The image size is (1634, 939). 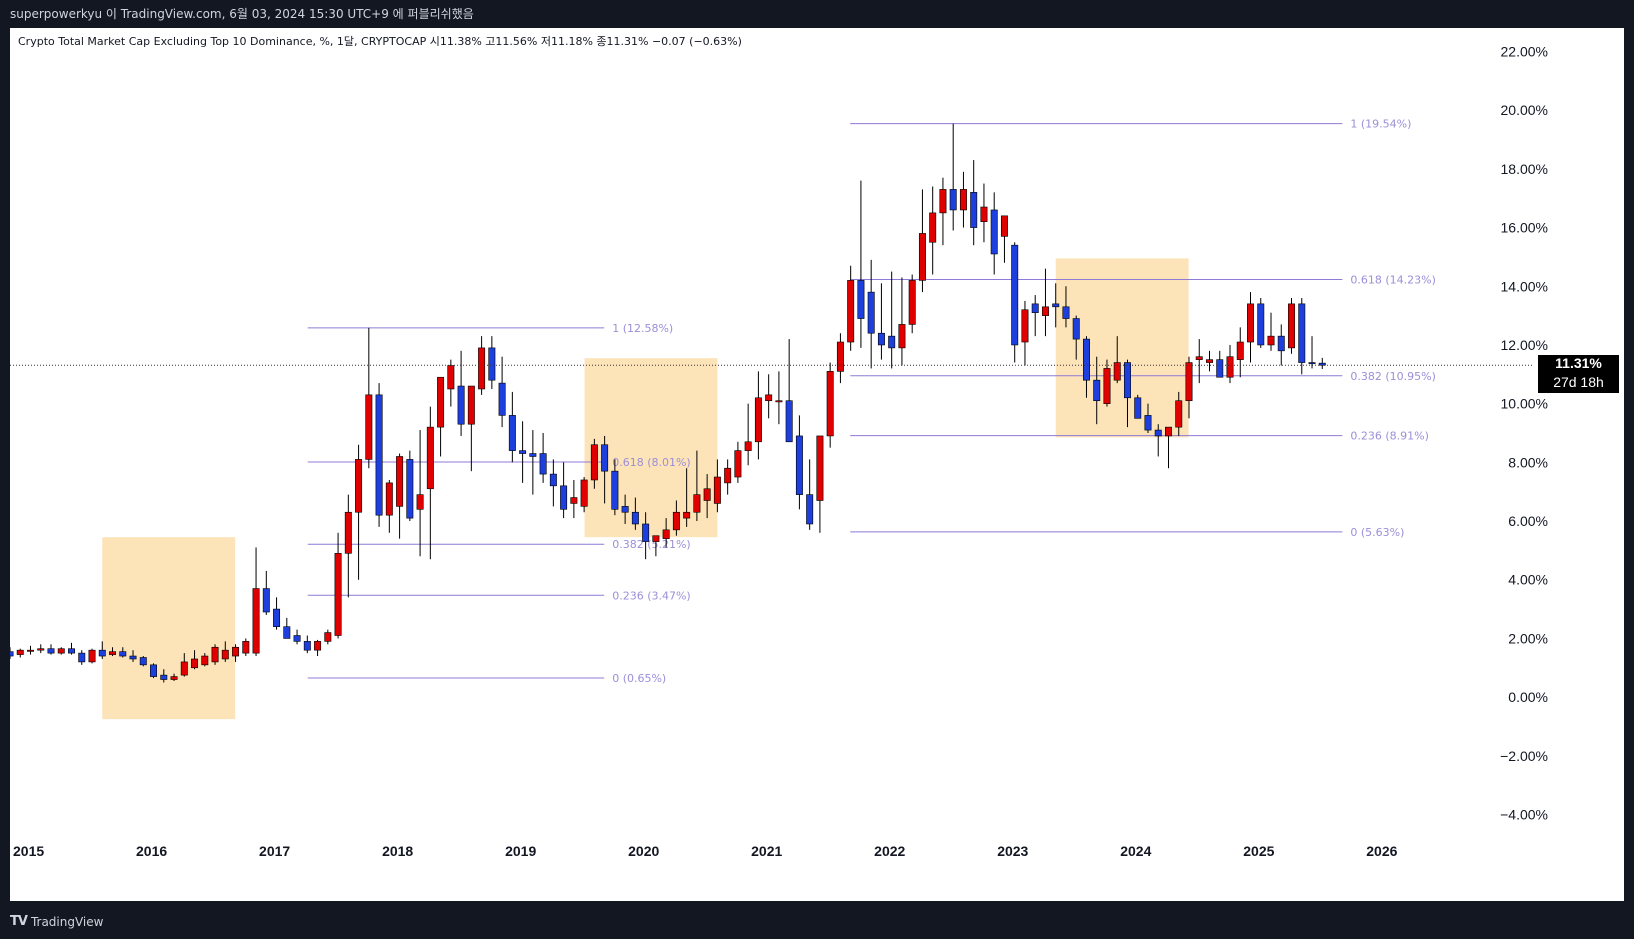 I want to click on y-tick-label: 12.00%, so click(x=1524, y=345).